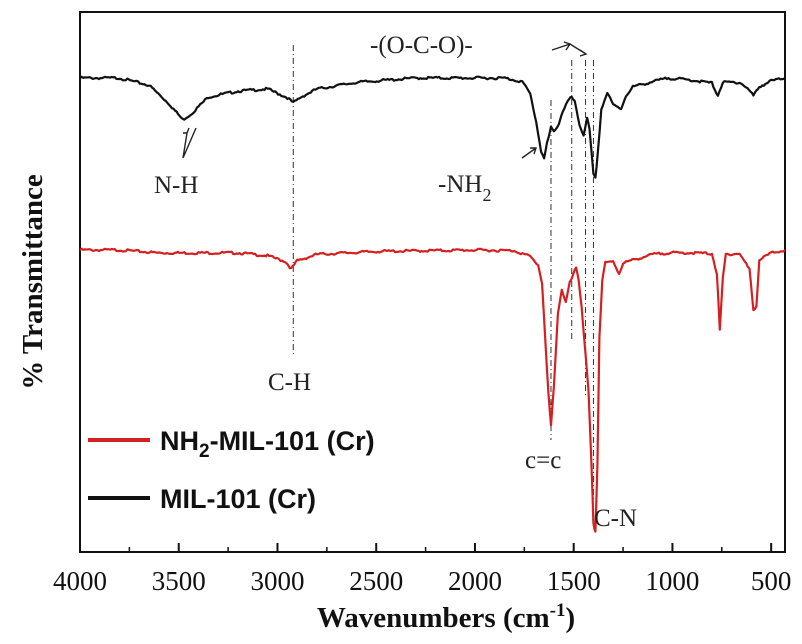 Image resolution: width=802 pixels, height=644 pixels. Describe the element at coordinates (486, 195) in the screenshot. I see `annotation-nh2-sub: 2` at that location.